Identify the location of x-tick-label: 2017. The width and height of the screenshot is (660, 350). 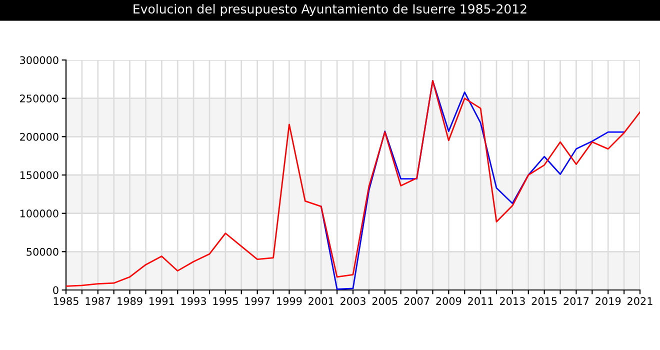
(576, 301).